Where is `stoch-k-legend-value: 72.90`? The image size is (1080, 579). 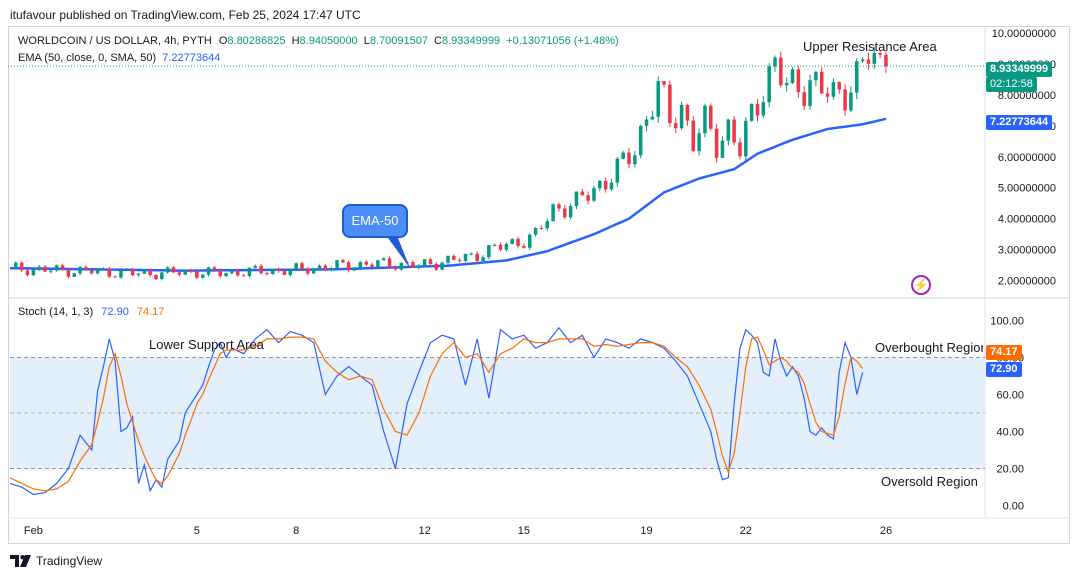 stoch-k-legend-value: 72.90 is located at coordinates (115, 312).